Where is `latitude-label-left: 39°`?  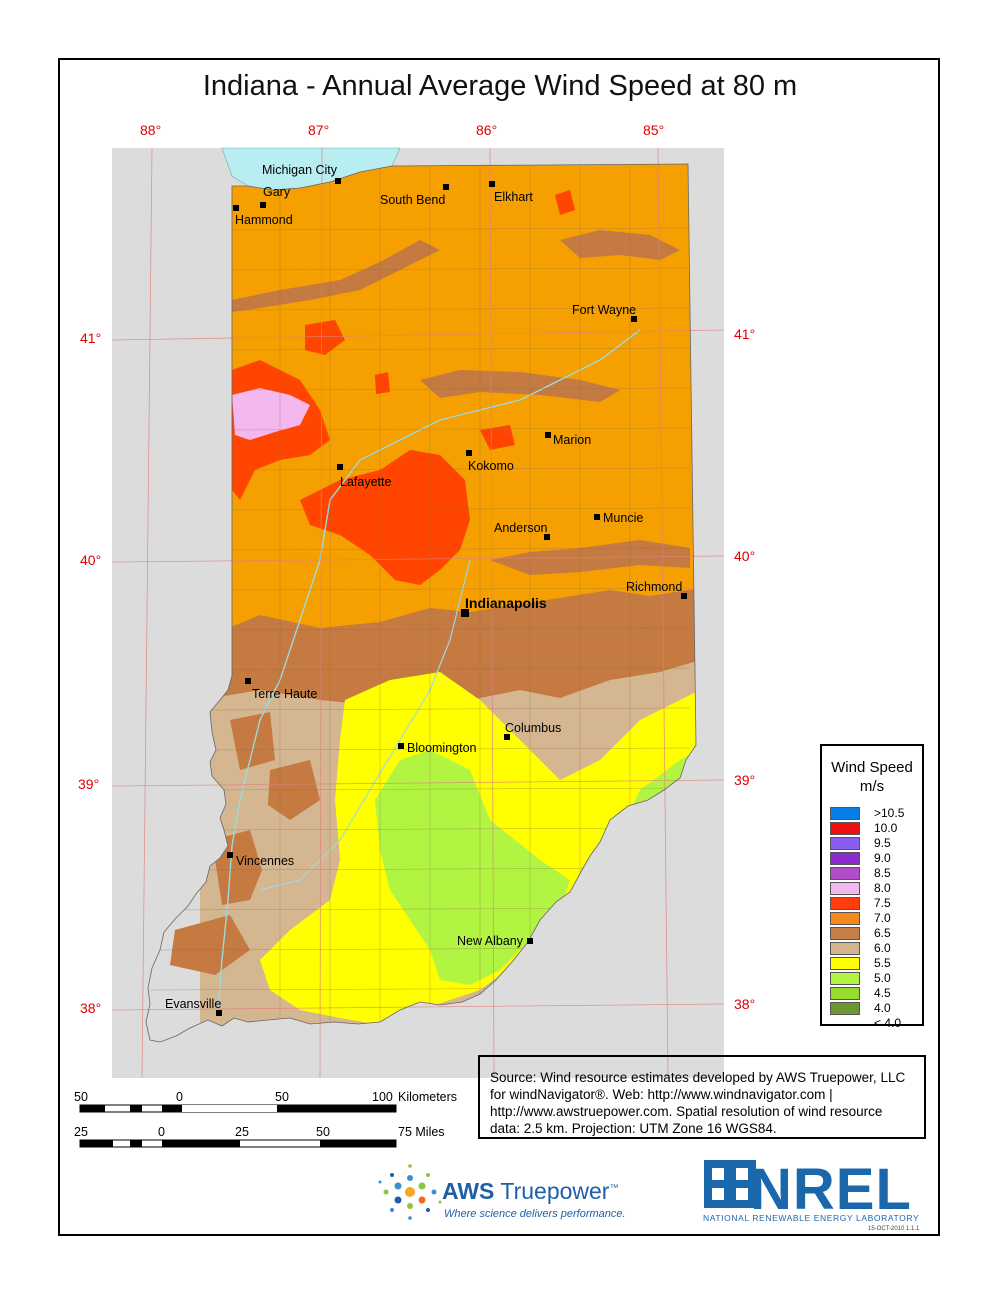
latitude-label-left: 39° is located at coordinates (89, 784).